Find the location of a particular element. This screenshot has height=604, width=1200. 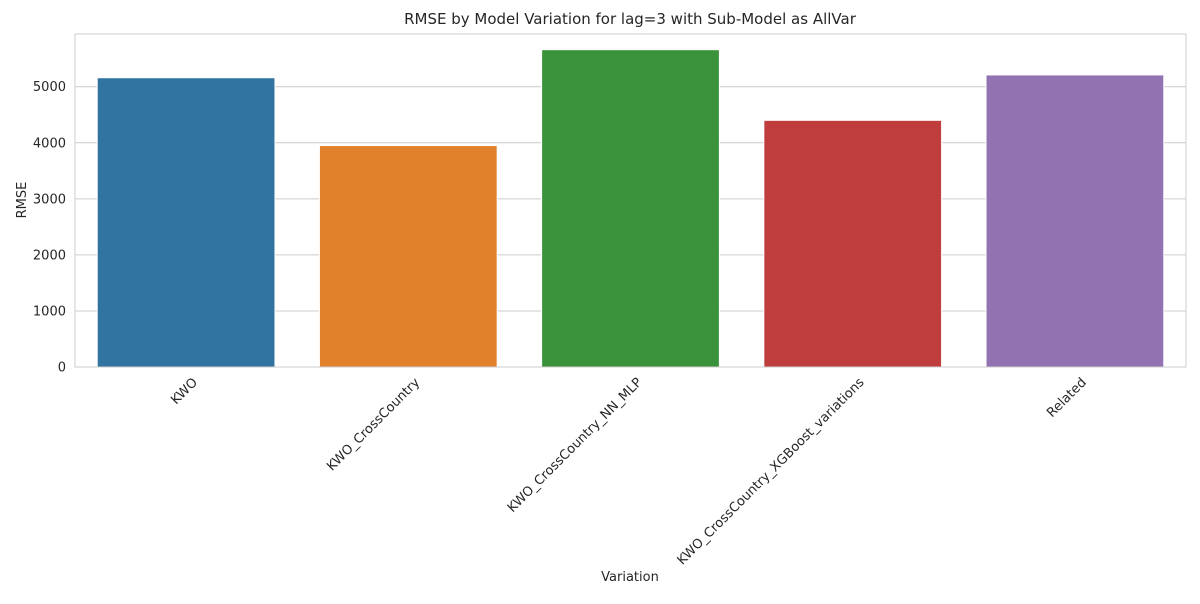

x-tick-label: KWO is located at coordinates (184, 391).